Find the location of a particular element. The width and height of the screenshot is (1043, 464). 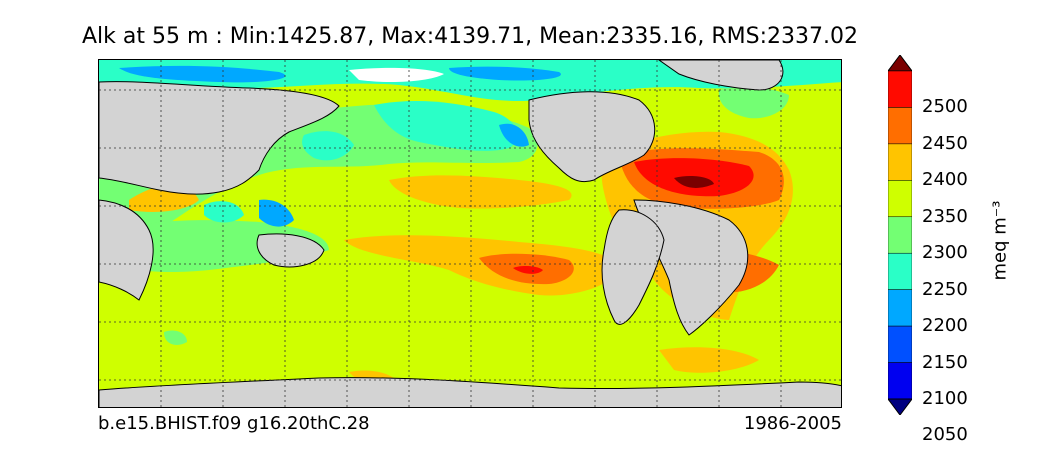

labrador-green is located at coordinates (753, 103).